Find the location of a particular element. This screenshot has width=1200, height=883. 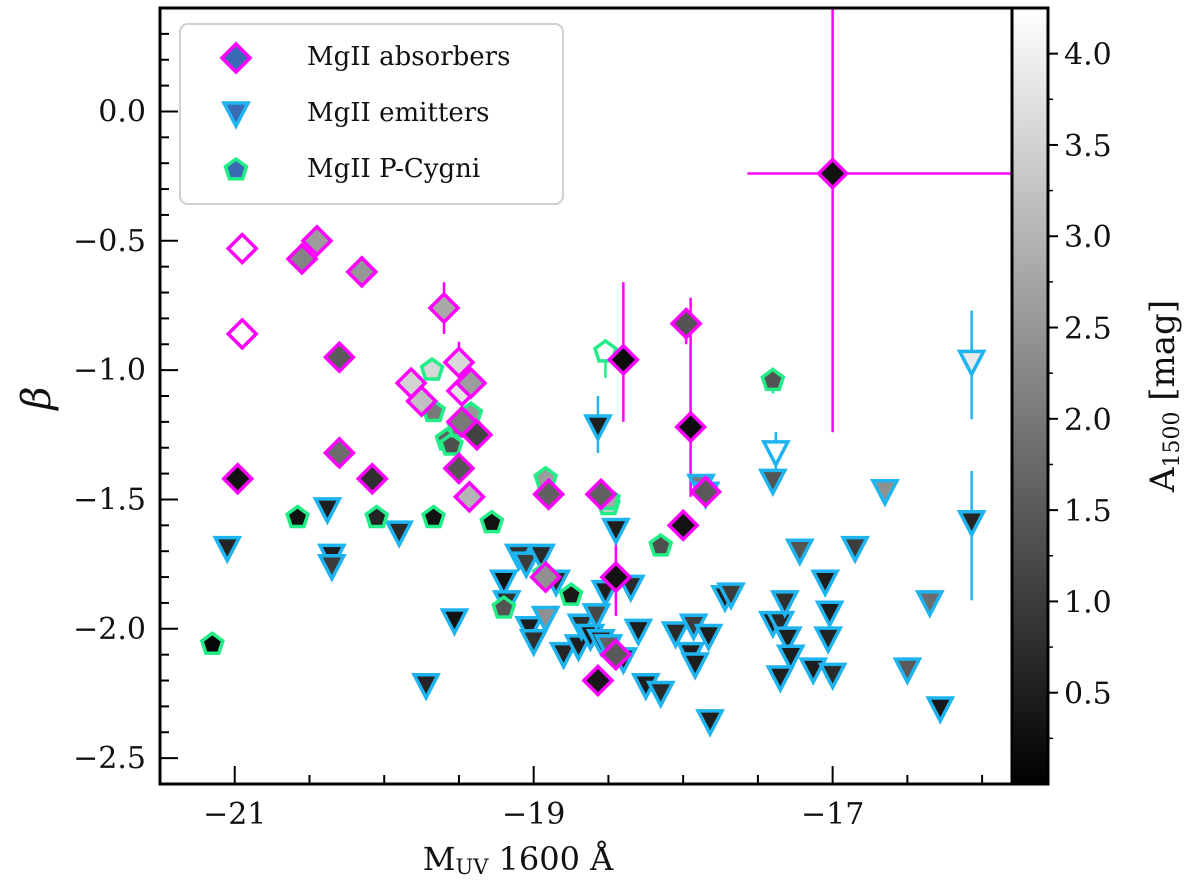

colorbar-title-sub: 1500 is located at coordinates (1172, 440).